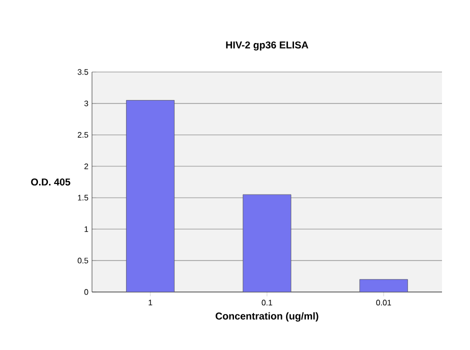  I want to click on x-axis-title: Concentration (ug/ml), so click(267, 317).